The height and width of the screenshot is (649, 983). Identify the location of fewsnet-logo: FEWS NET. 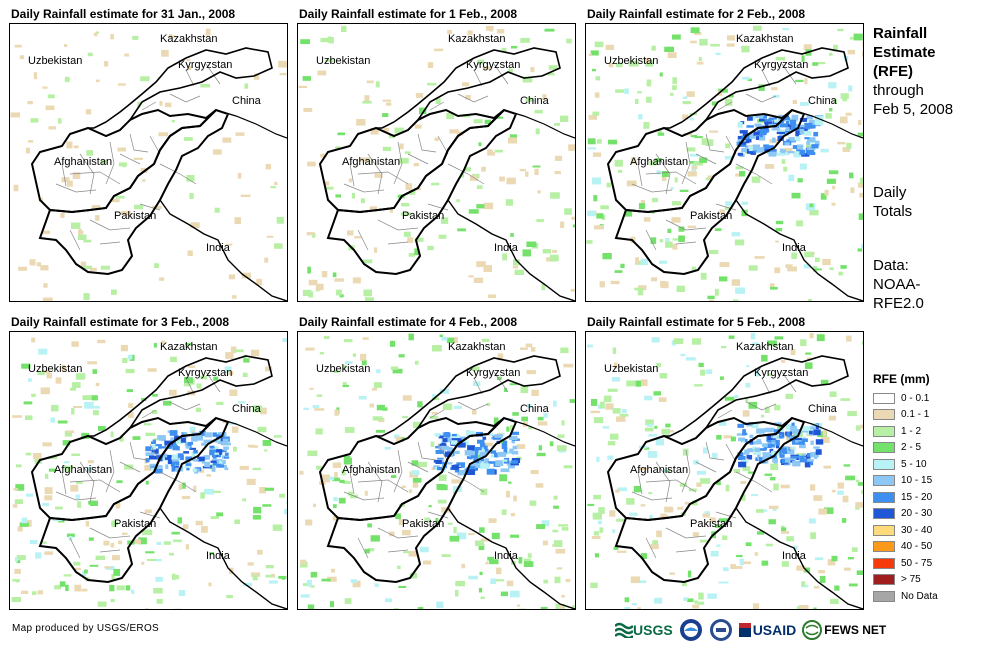
(844, 630).